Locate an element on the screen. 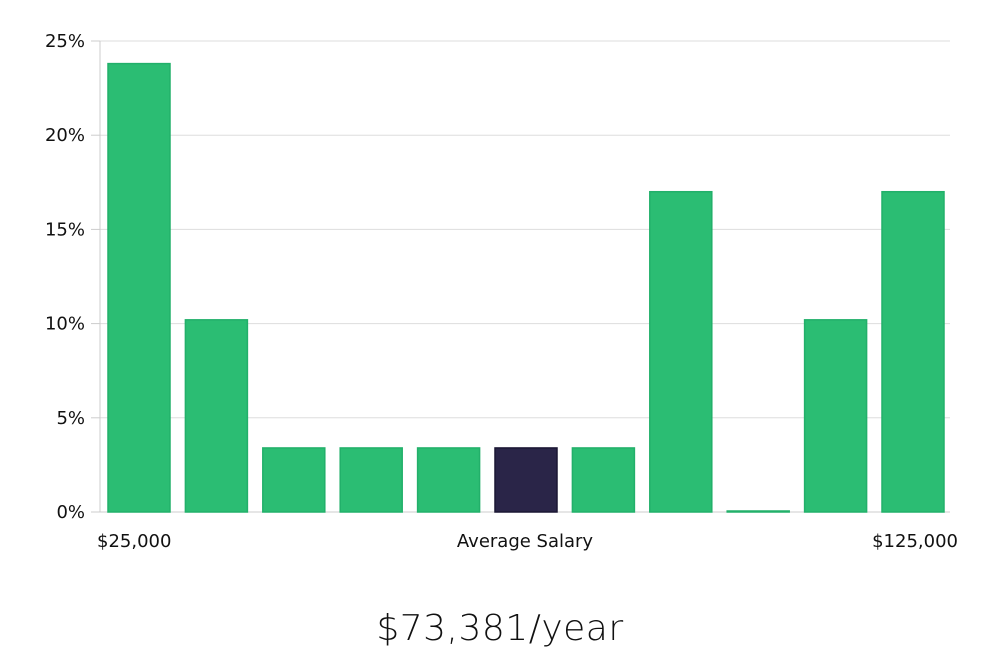  y-tick-label: 15% is located at coordinates (65, 229).